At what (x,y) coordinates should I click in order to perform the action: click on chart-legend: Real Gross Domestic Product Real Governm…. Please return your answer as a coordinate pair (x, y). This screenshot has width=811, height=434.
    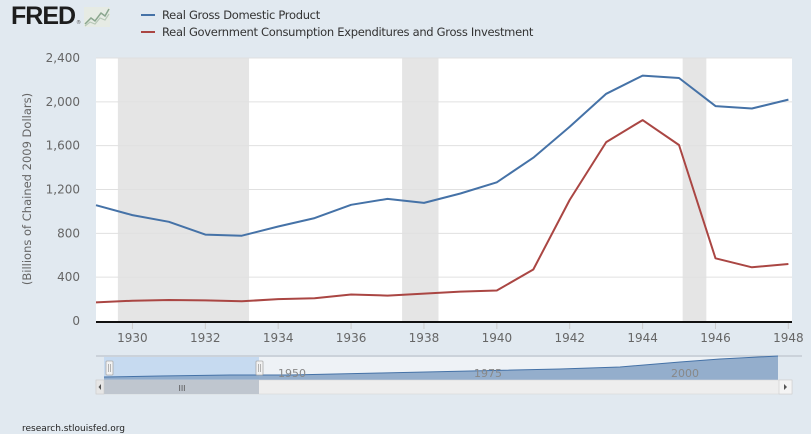
    Looking at the image, I should click on (337, 23).